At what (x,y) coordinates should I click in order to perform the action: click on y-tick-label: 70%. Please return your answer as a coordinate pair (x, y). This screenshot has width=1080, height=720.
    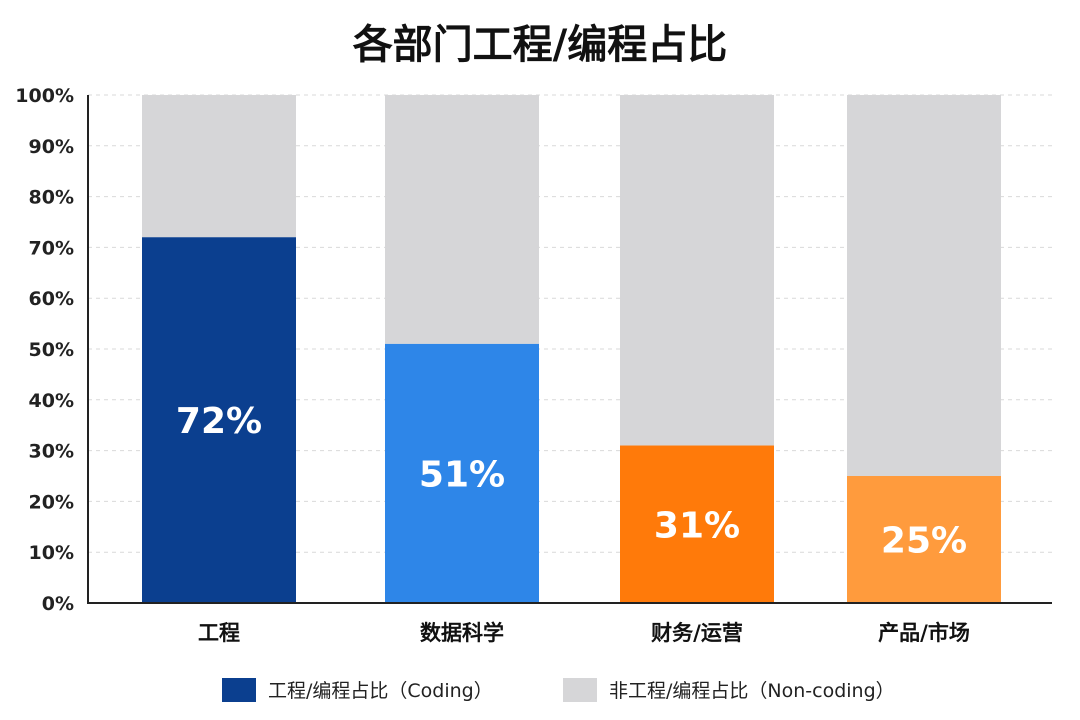
    Looking at the image, I should click on (51, 248).